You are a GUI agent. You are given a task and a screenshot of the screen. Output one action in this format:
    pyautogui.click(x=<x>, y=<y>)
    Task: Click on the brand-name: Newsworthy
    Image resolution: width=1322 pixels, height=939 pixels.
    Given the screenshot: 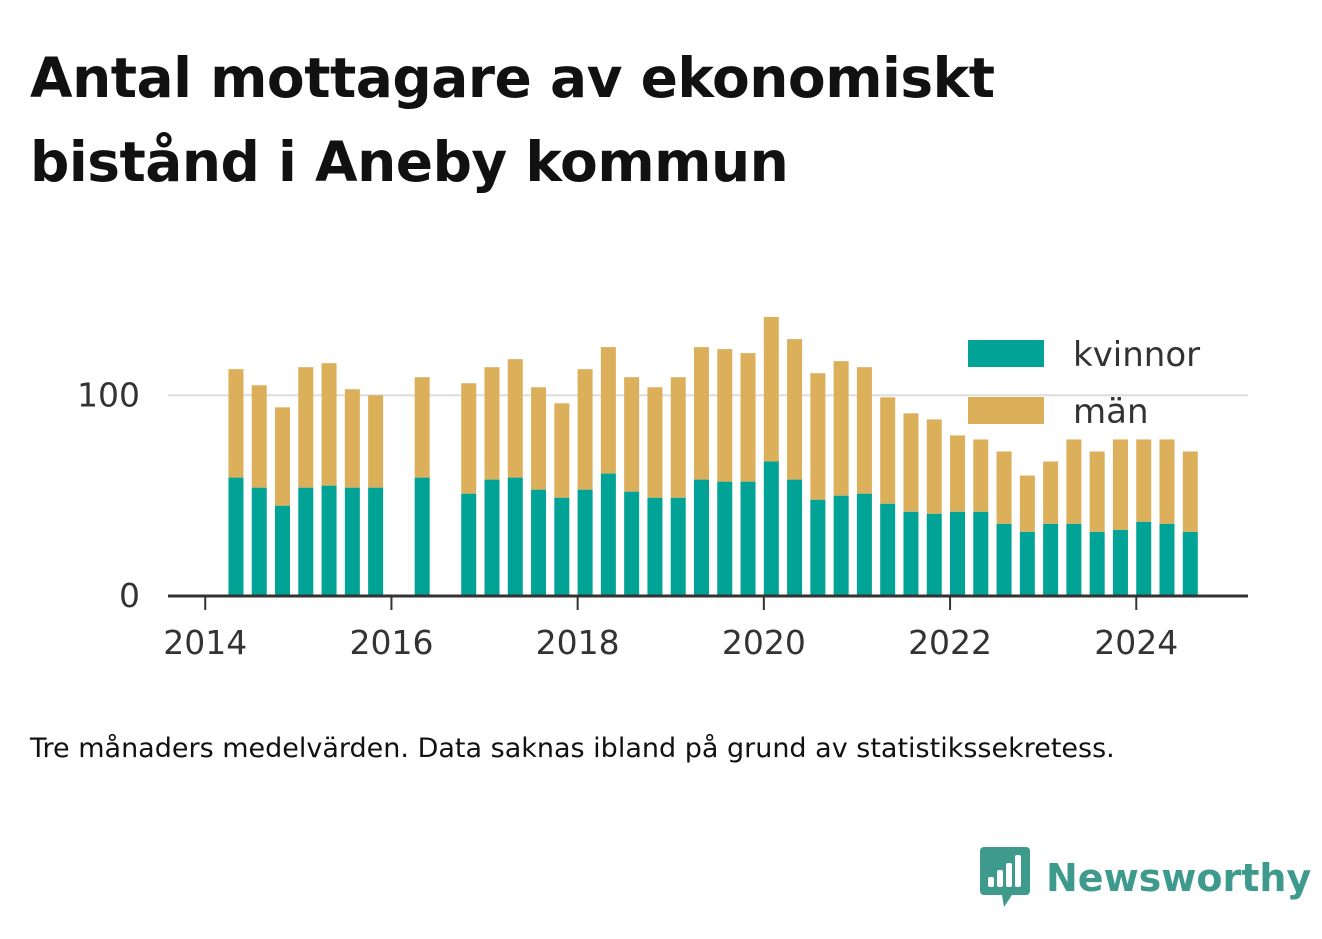 What is the action you would take?
    pyautogui.click(x=1179, y=878)
    